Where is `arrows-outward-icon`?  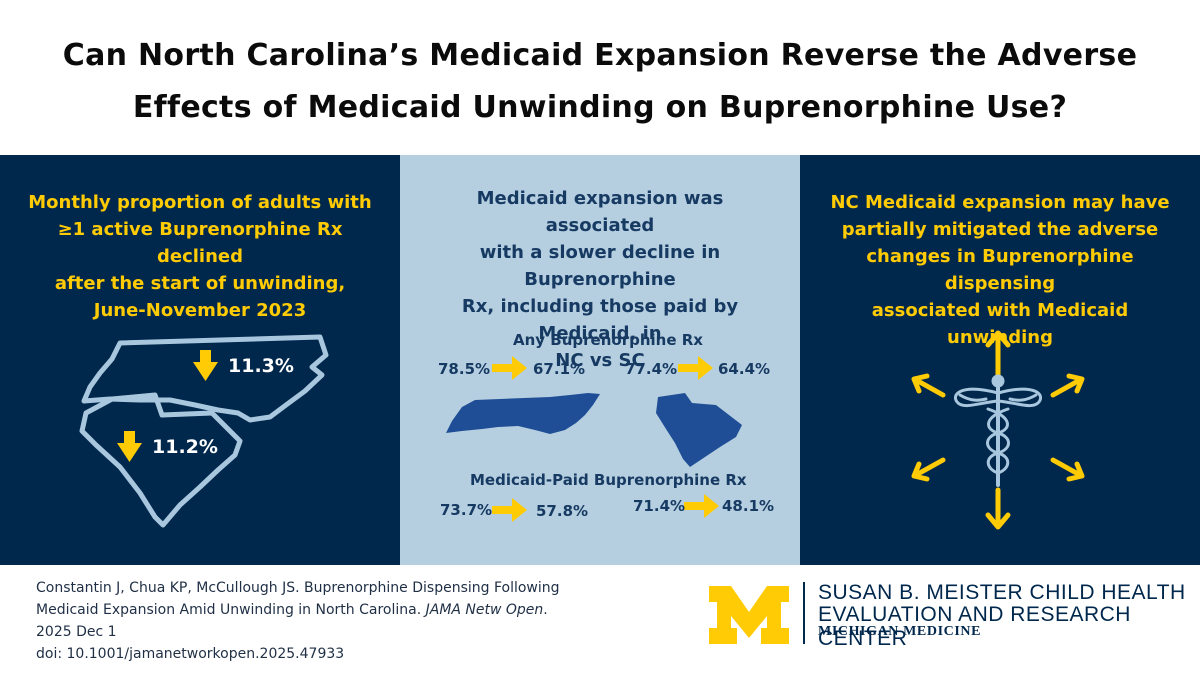
arrows-outward-icon is located at coordinates (998, 430).